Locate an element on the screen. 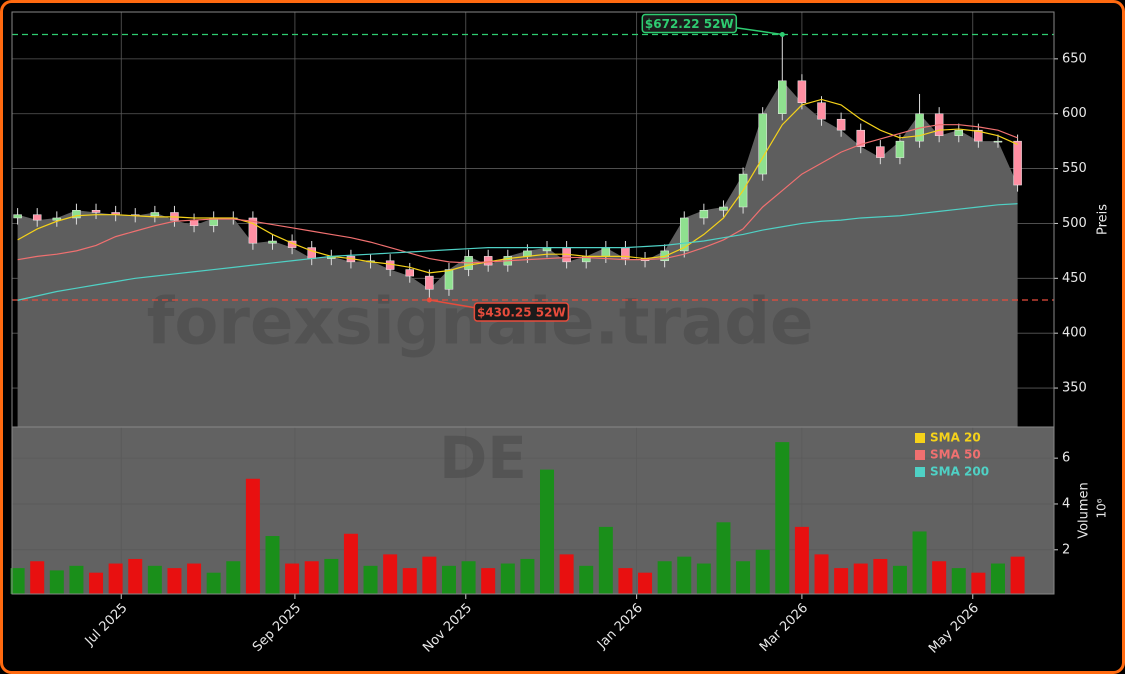  legend-label: SMA 50 is located at coordinates (955, 455).